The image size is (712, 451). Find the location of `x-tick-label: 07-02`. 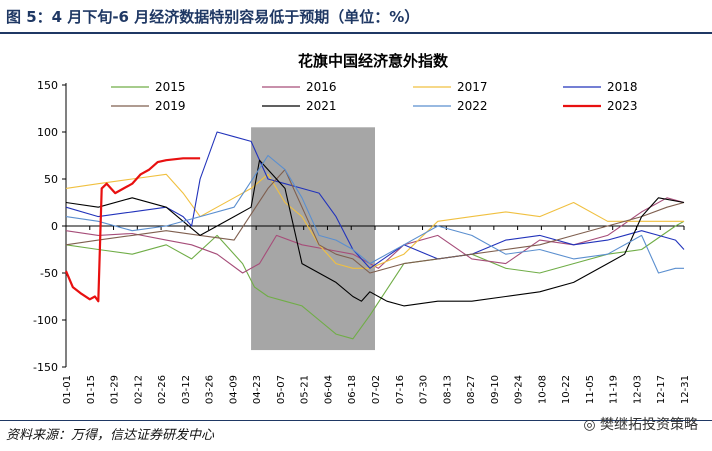

x-tick-label: 07-02 is located at coordinates (376, 389).